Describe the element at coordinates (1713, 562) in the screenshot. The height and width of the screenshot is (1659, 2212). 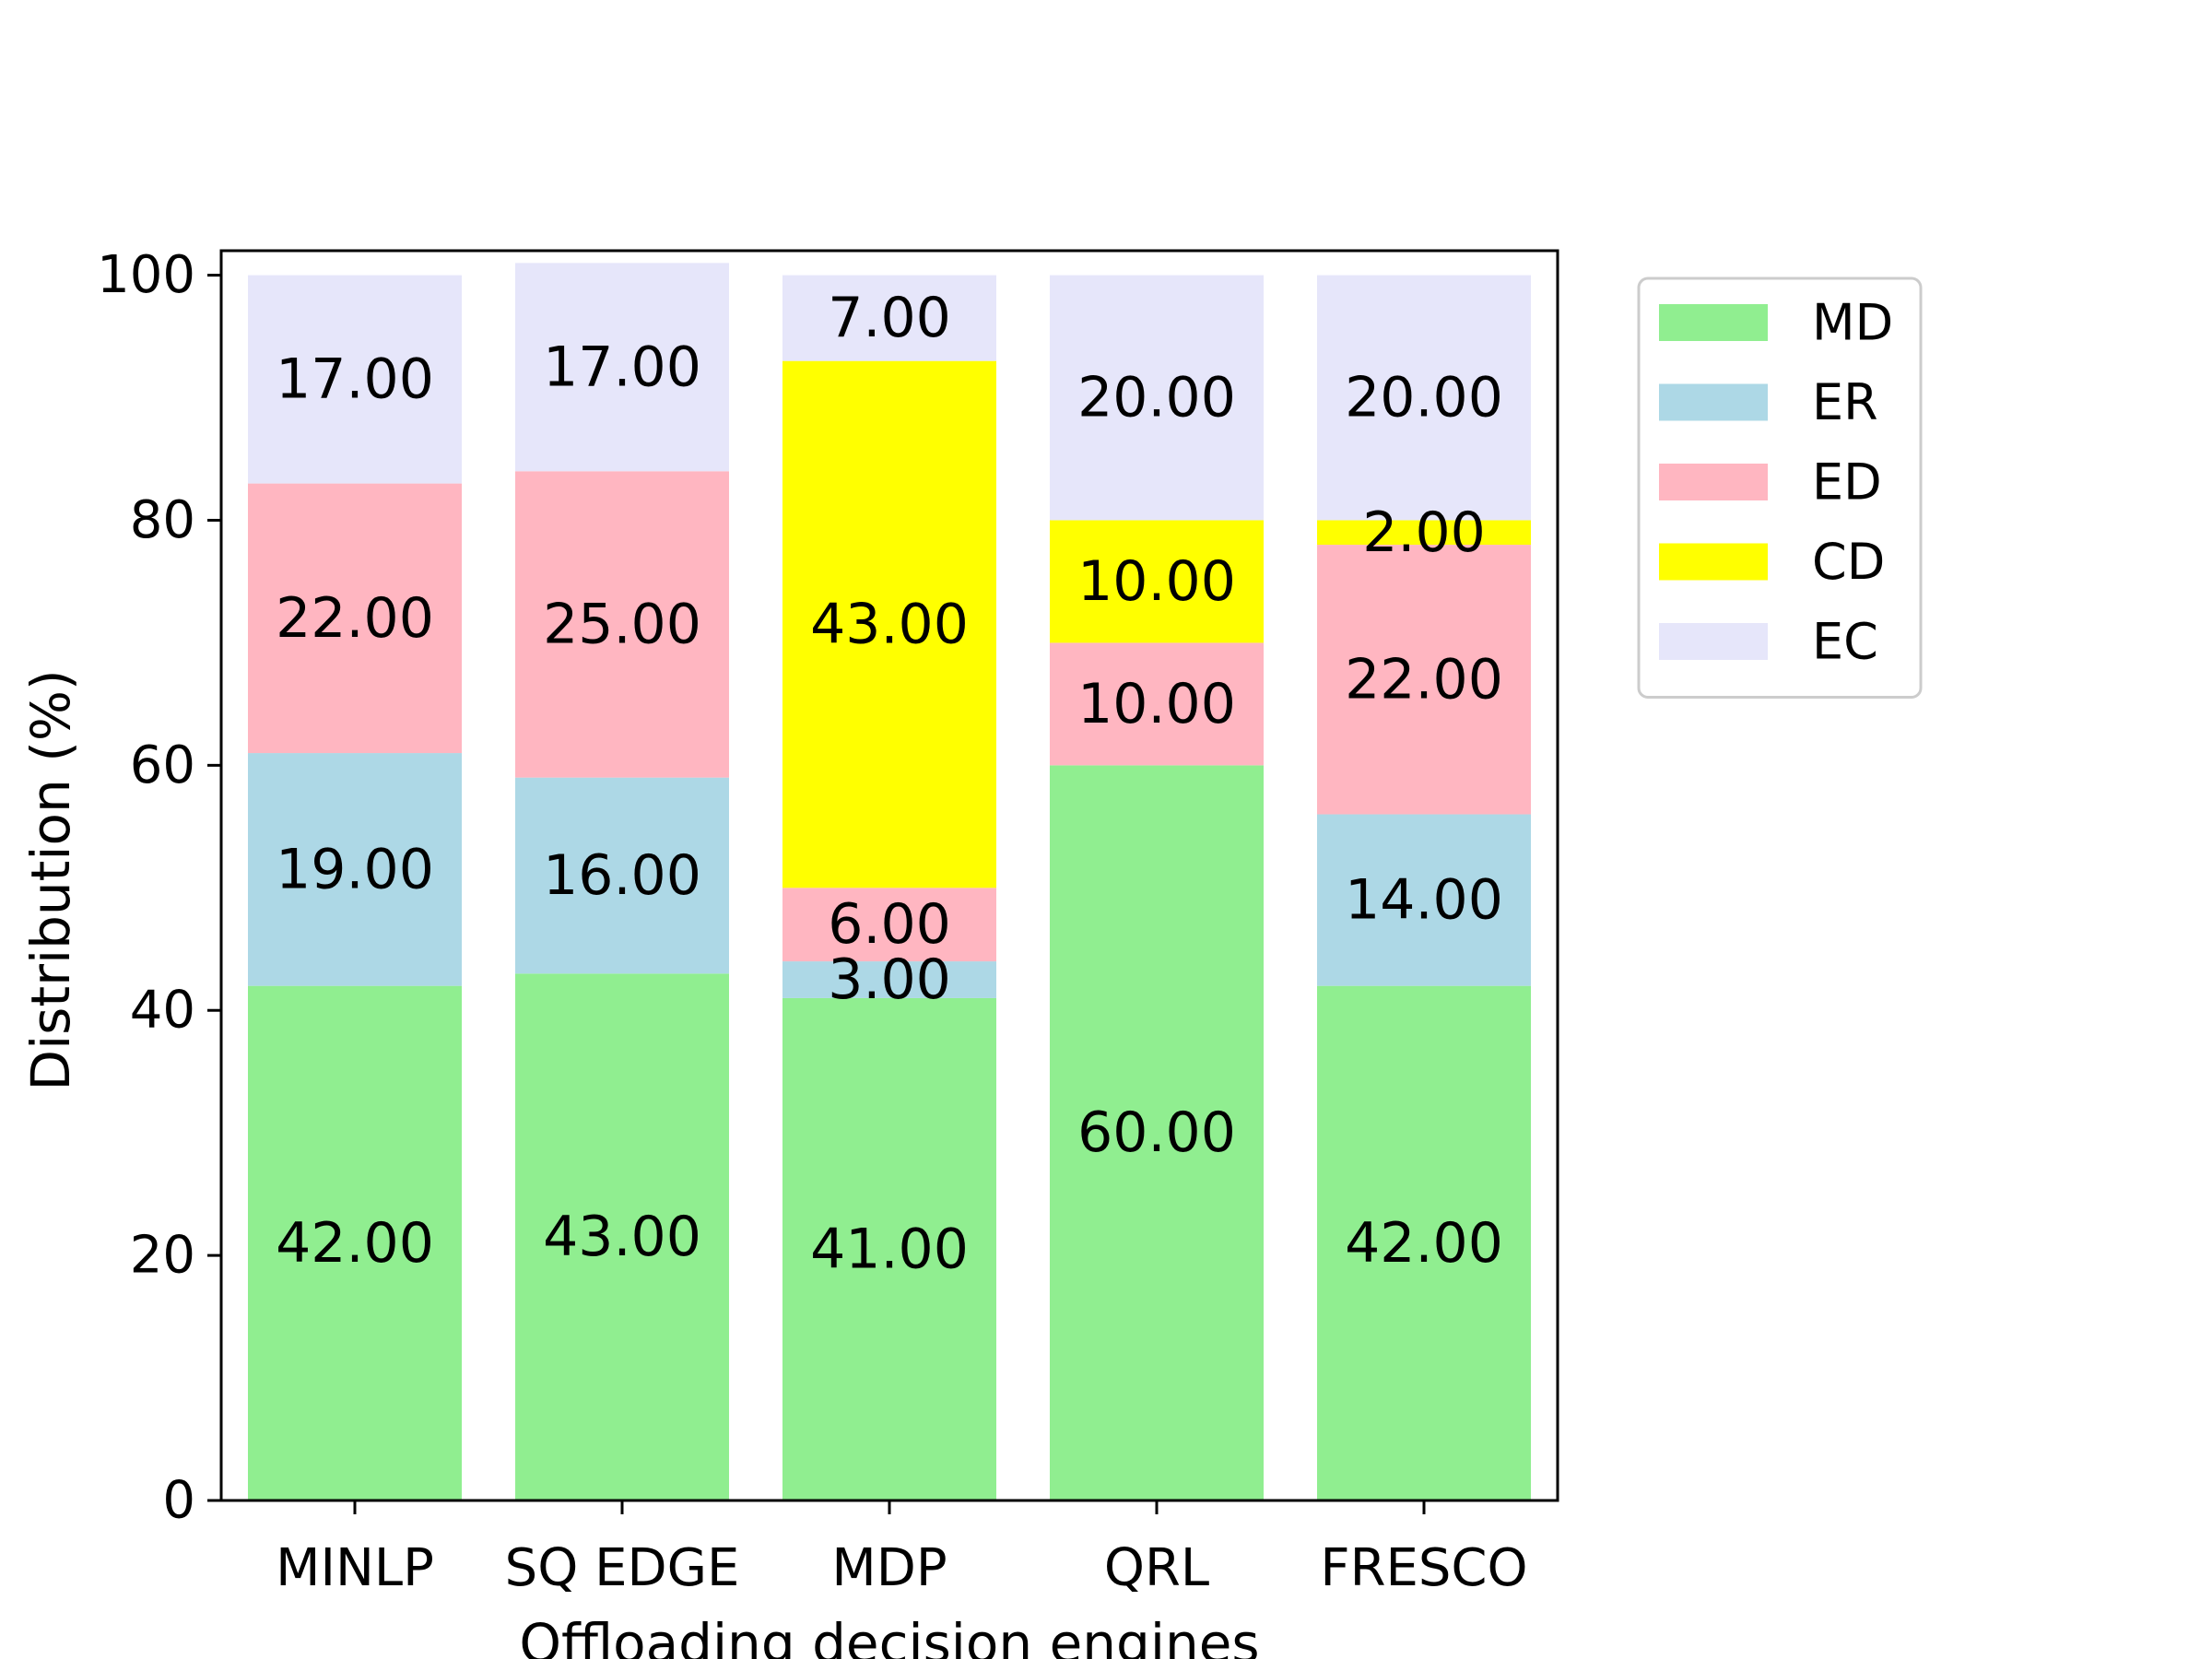
I see `legend-swatch-cd` at that location.